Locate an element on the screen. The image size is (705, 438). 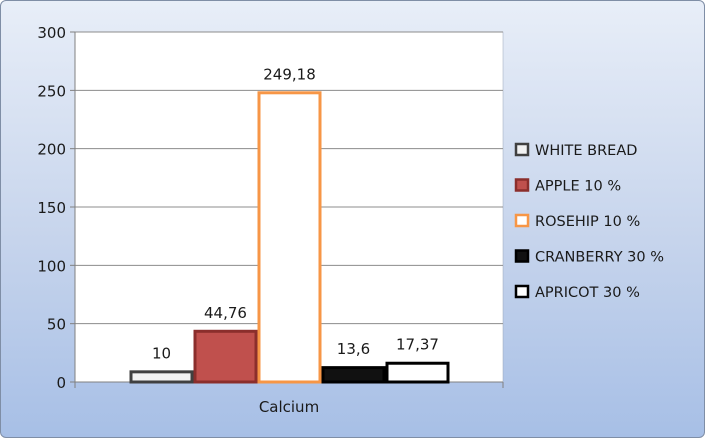
data-label: 44,76 is located at coordinates (225, 313).